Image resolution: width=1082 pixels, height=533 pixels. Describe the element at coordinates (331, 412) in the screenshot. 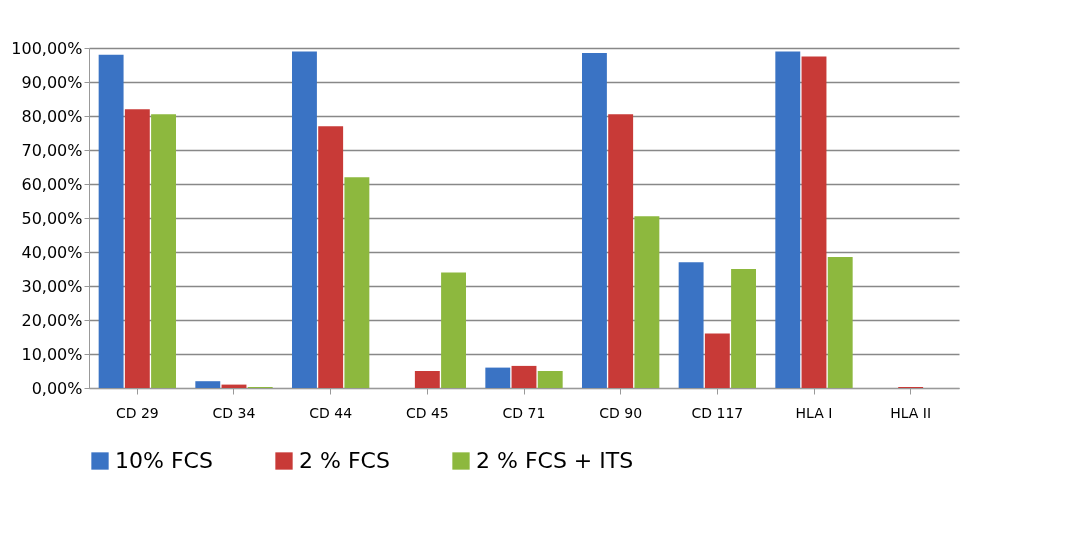

I see `x-tick-label: CD 44` at that location.